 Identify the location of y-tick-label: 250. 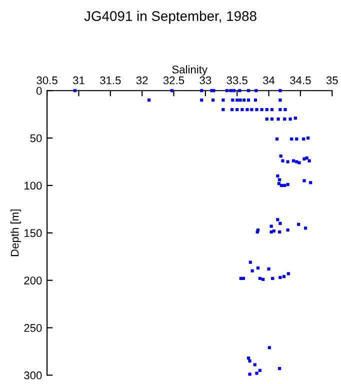
(33, 328).